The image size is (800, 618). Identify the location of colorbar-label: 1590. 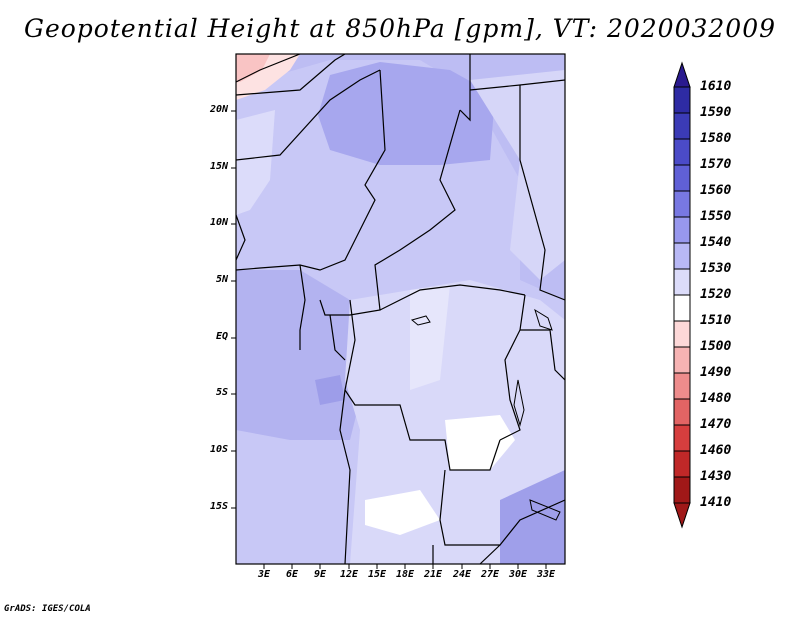
(716, 112).